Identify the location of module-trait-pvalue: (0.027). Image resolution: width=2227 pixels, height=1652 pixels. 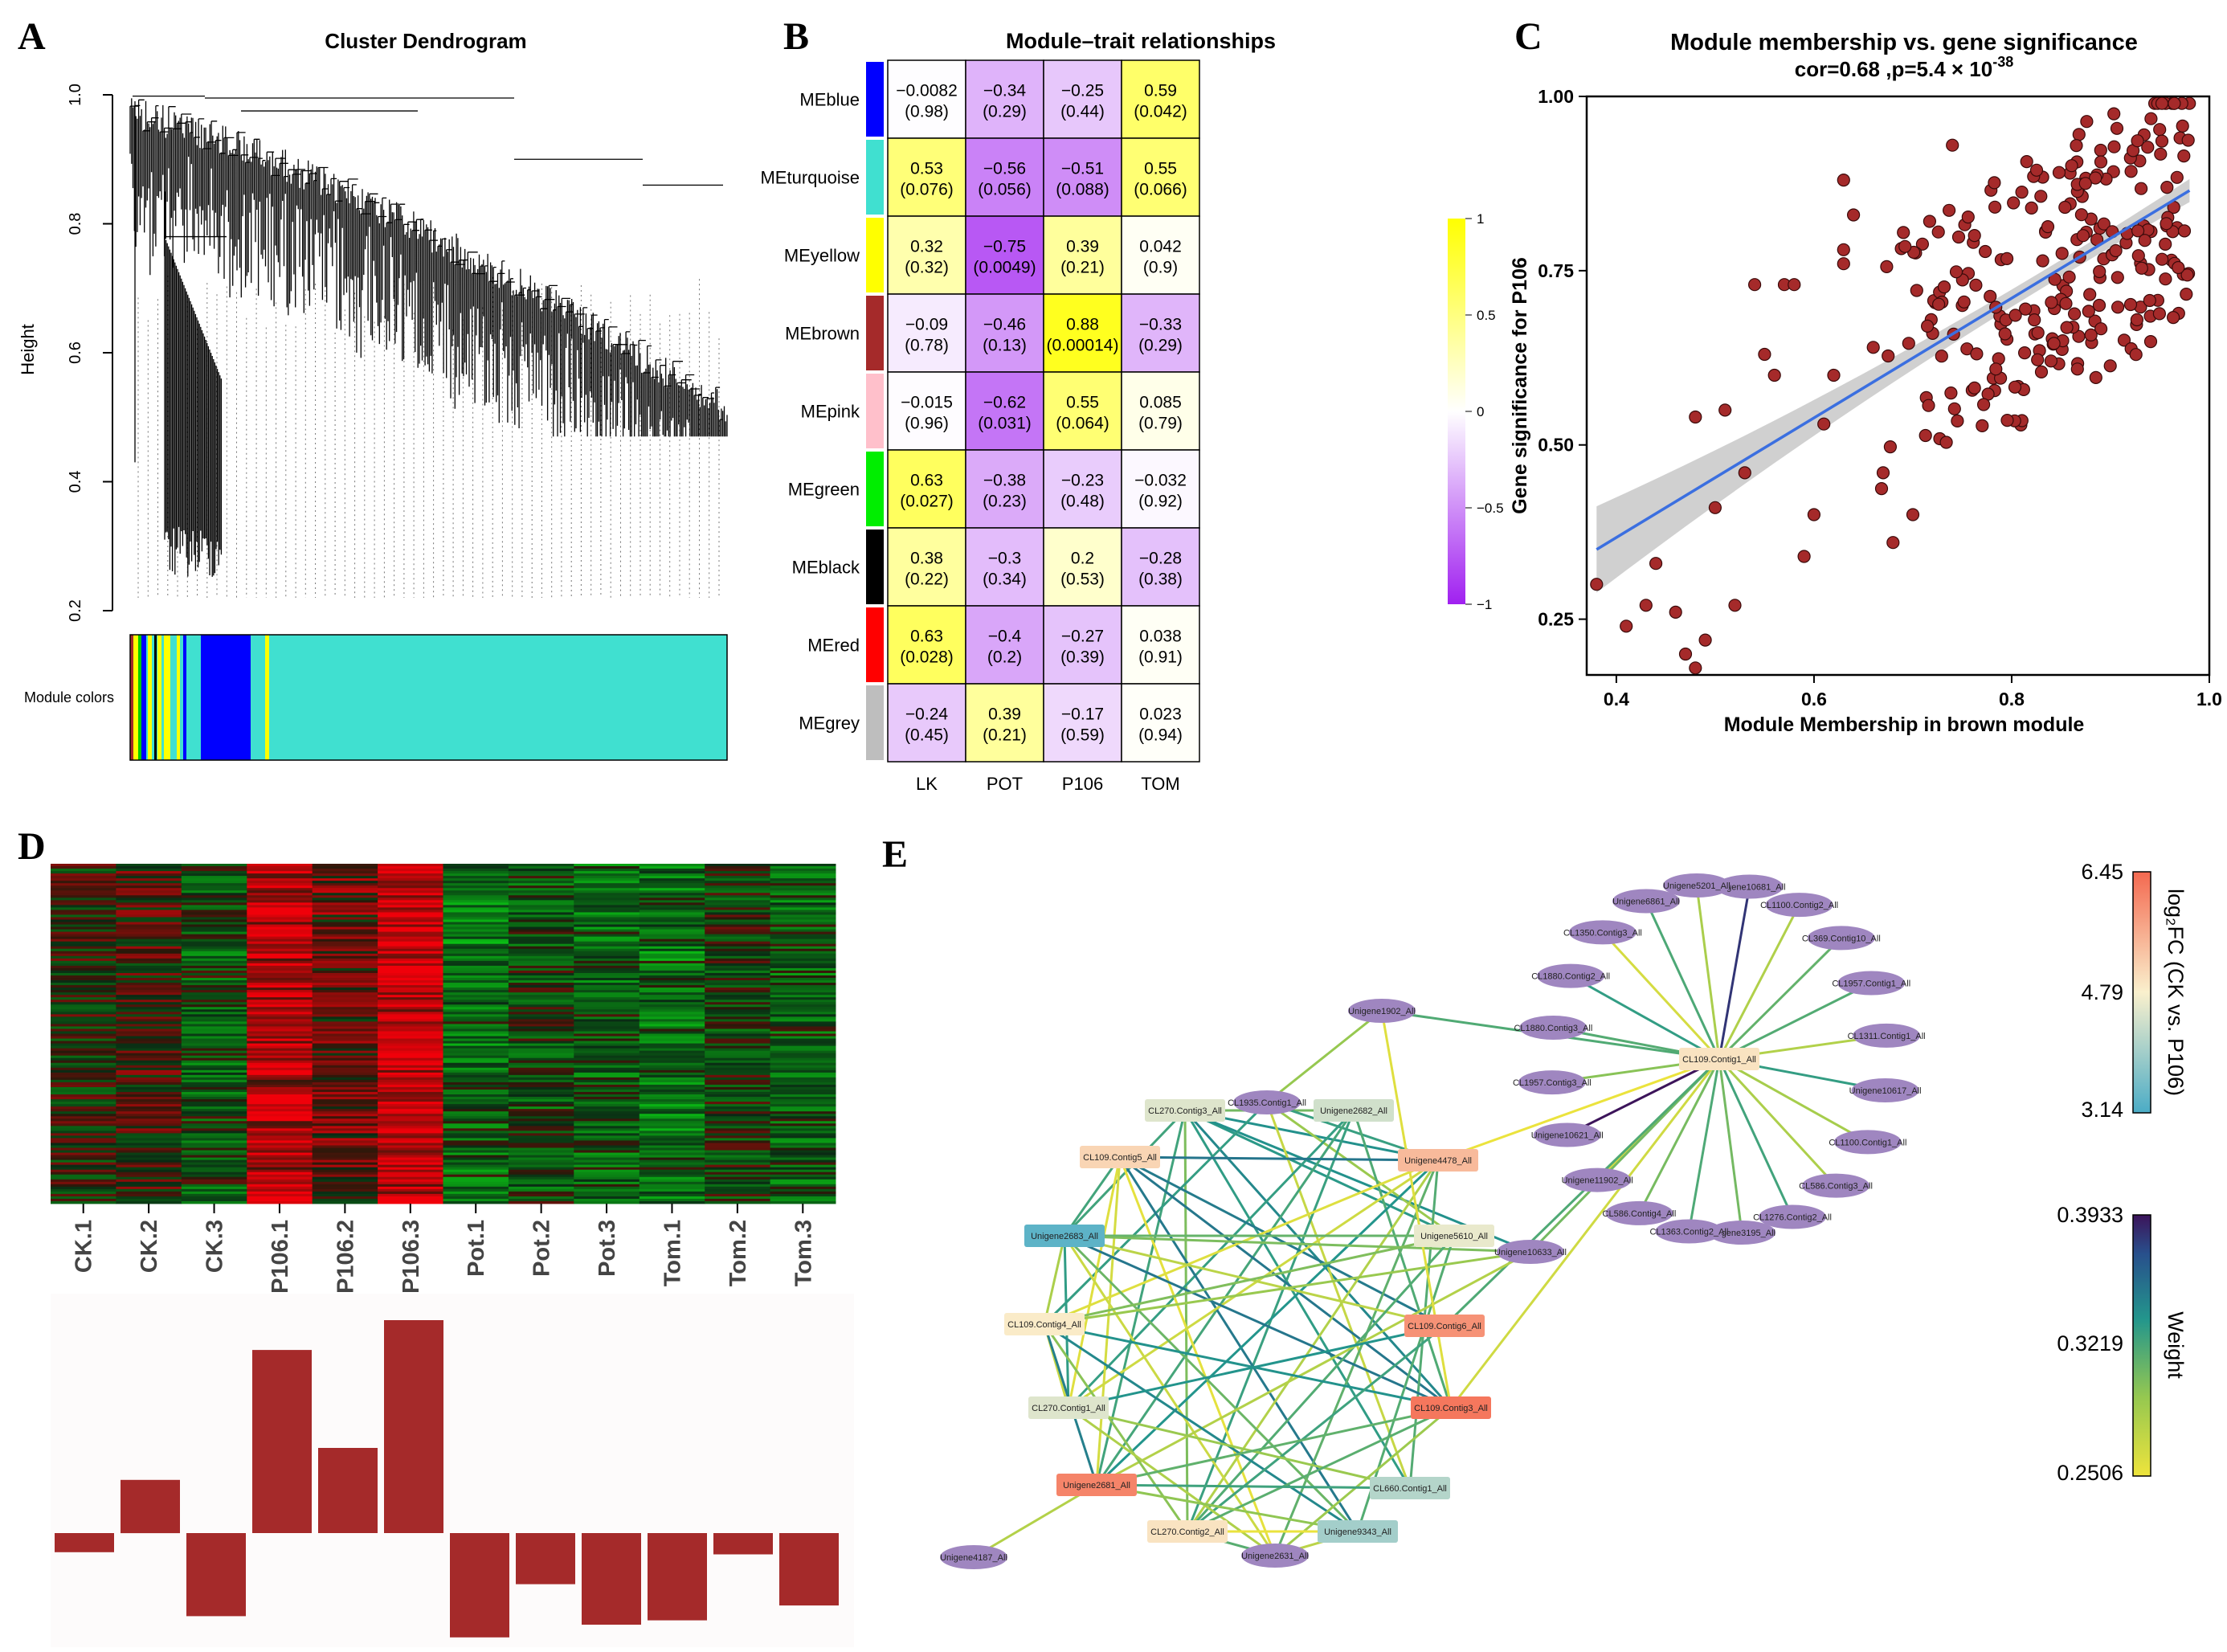
(927, 502).